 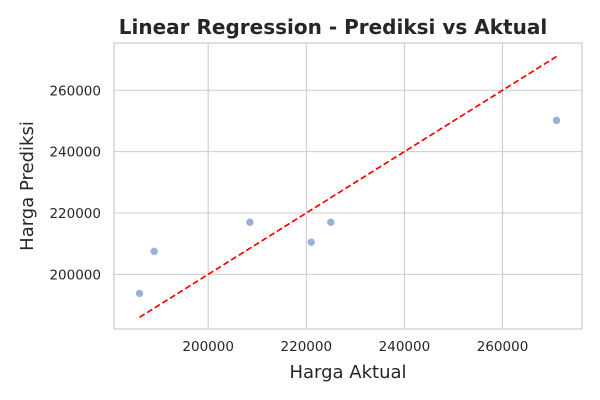 What do you see at coordinates (307, 347) in the screenshot?
I see `x-tick-label: 220000` at bounding box center [307, 347].